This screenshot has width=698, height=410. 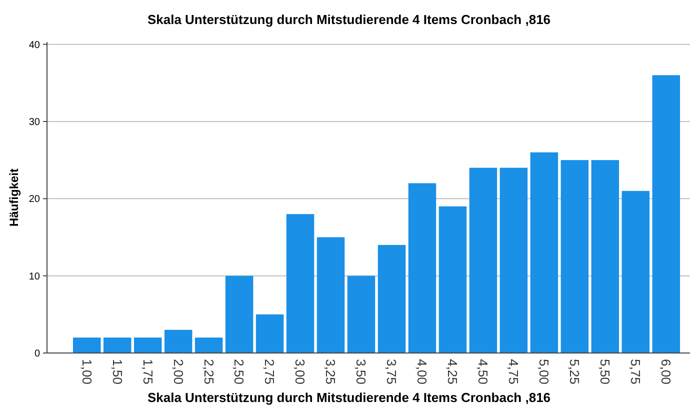 I want to click on x-tick-label: 5,50, so click(x=605, y=371).